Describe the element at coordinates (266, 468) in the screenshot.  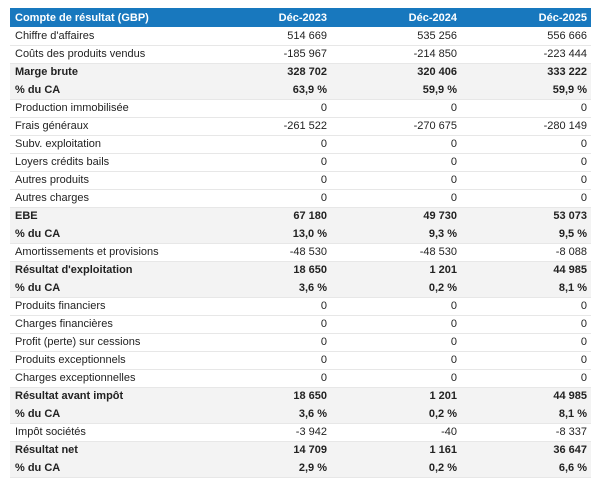
I see `row-value: 2,9 %` at that location.